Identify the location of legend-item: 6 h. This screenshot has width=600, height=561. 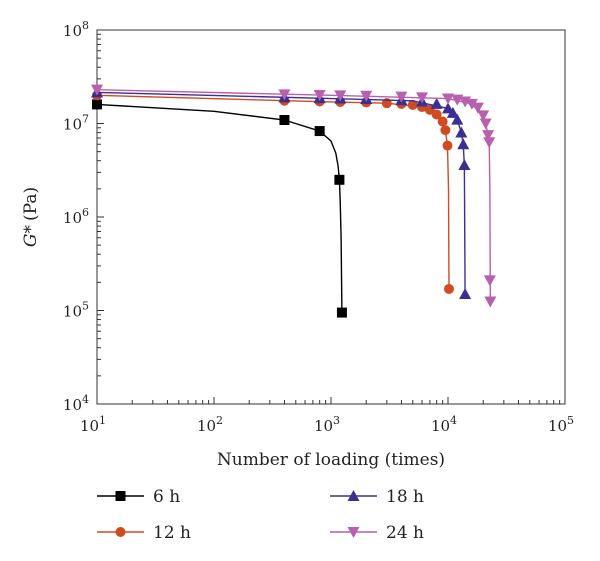
(138, 497).